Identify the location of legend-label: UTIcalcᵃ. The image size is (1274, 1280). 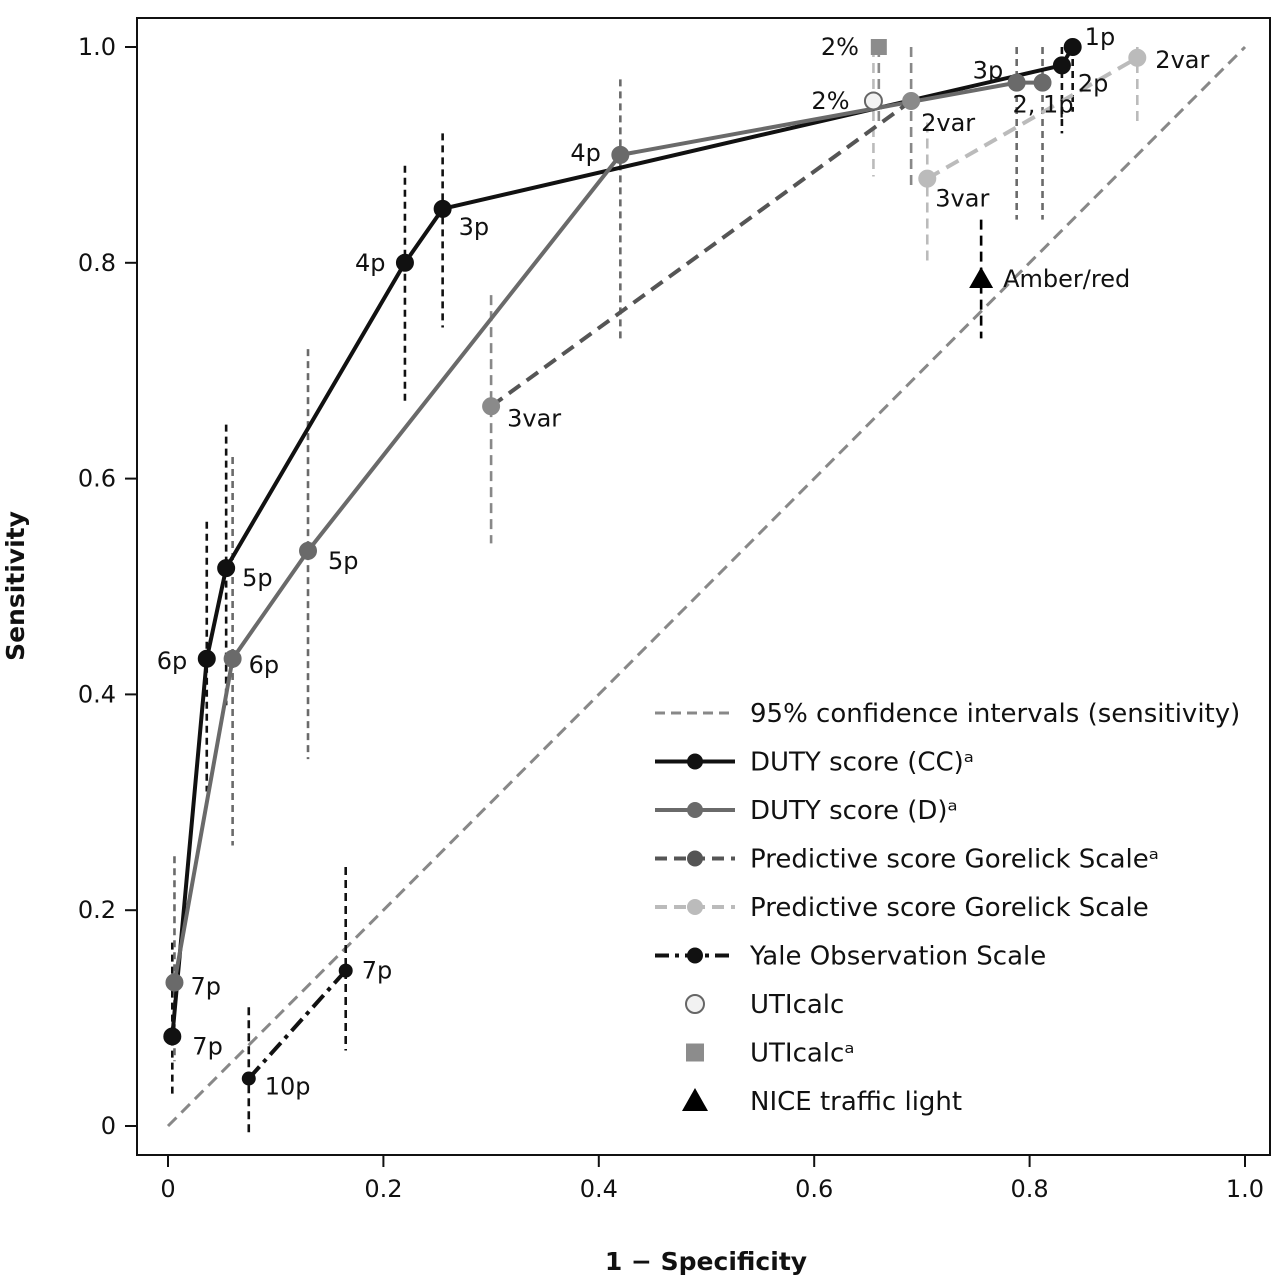
(802, 1054).